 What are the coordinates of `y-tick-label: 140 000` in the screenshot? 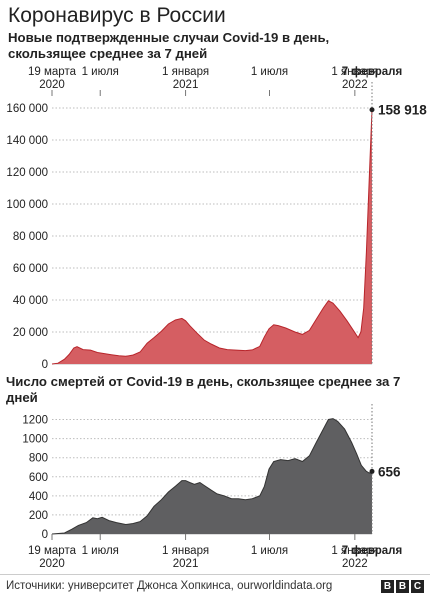 It's located at (27, 141).